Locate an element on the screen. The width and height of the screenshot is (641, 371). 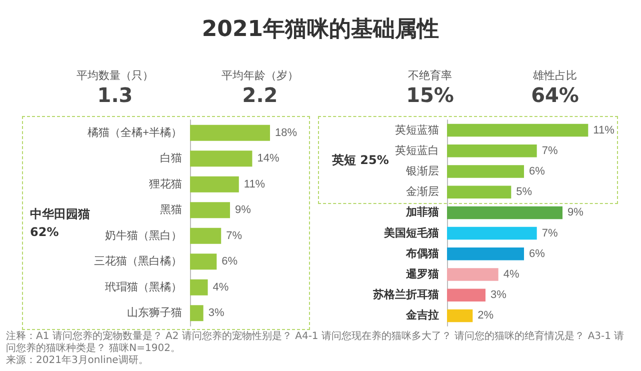
y-tick-label: 三花猫（黑白橘） is located at coordinates (138, 261).